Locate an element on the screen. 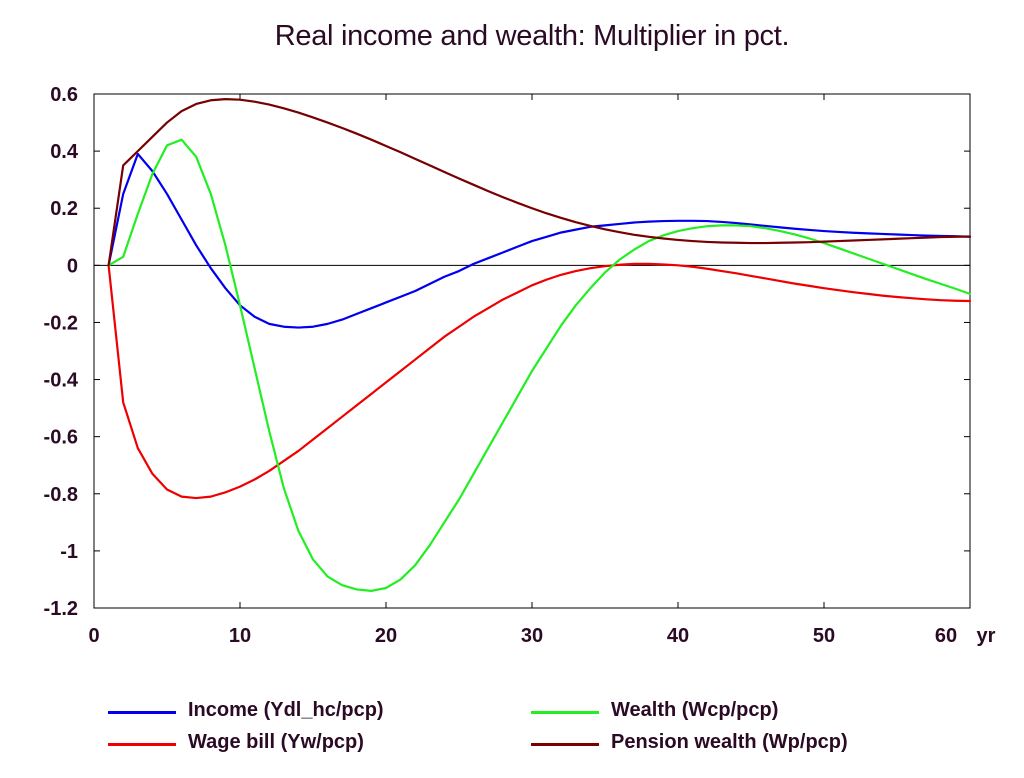 The height and width of the screenshot is (778, 1024). legend-swatch-income is located at coordinates (142, 712).